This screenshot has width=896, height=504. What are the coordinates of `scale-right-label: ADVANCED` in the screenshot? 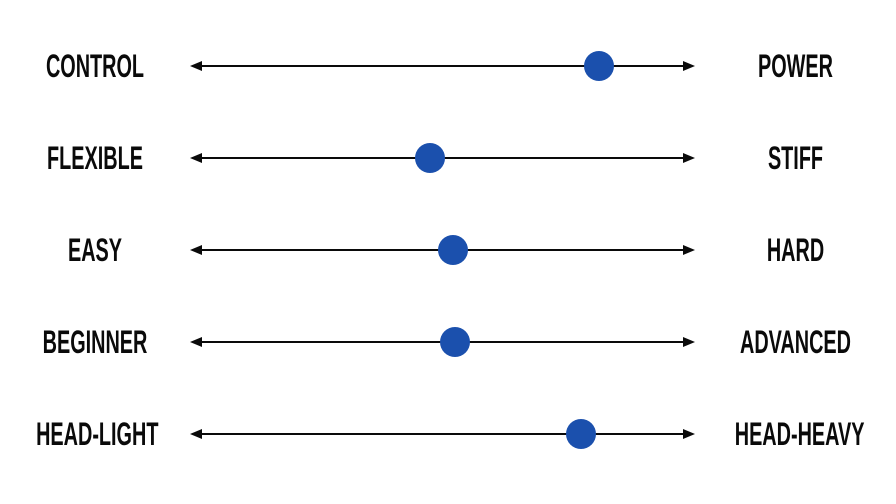 It's located at (795, 342).